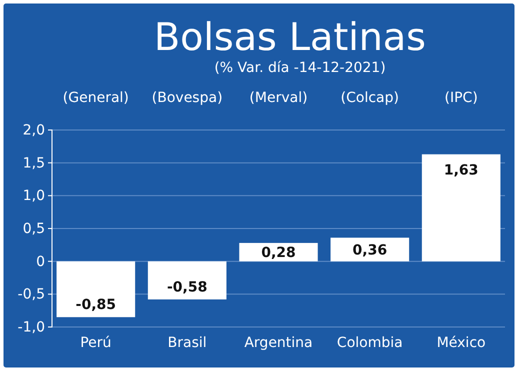 The height and width of the screenshot is (373, 520). Describe the element at coordinates (96, 343) in the screenshot. I see `x-tick-label: Perú` at that location.